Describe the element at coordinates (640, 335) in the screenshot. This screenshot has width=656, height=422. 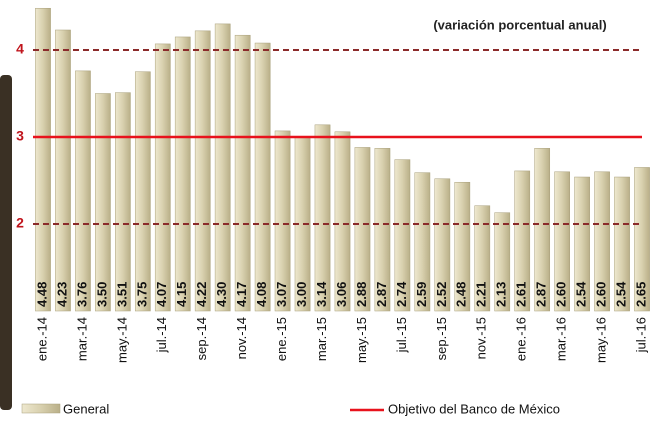
I see `x-tick-label: jul.-16` at that location.